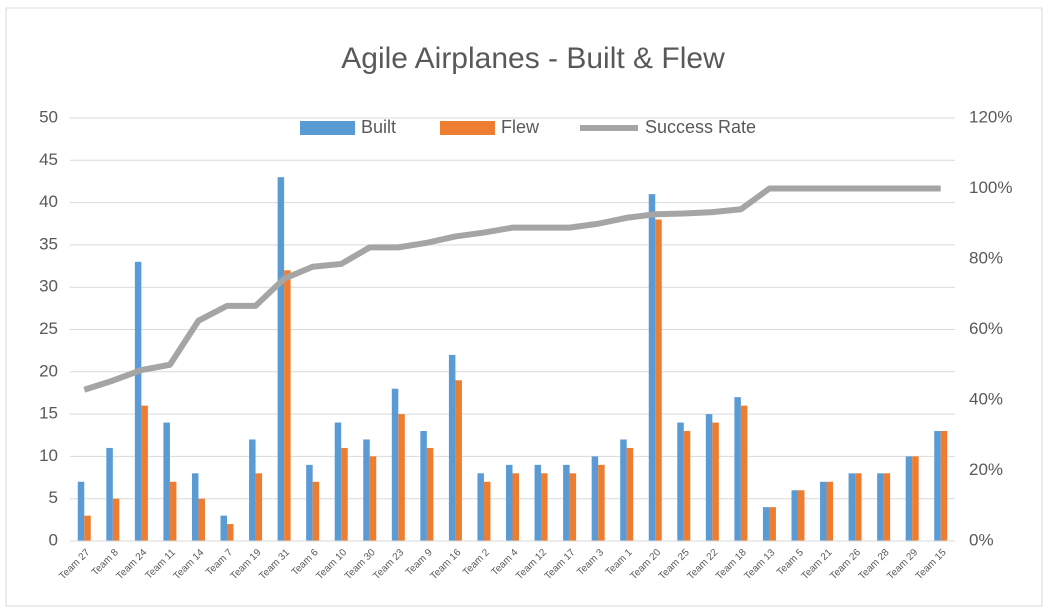  I want to click on y-tick-label: 10, so click(48, 455).